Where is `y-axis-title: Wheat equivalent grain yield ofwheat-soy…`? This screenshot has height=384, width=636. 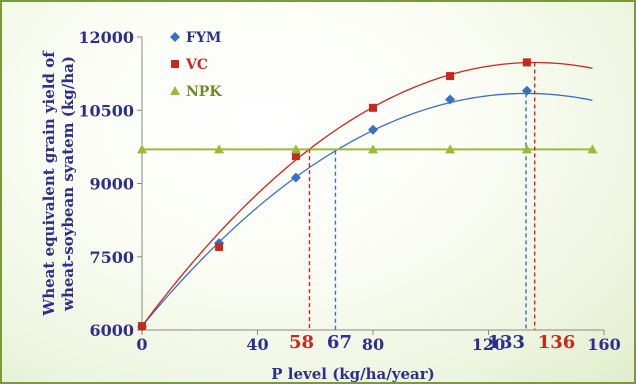 y-axis-title: Wheat equivalent grain yield ofwheat-soy… is located at coordinates (58, 183).